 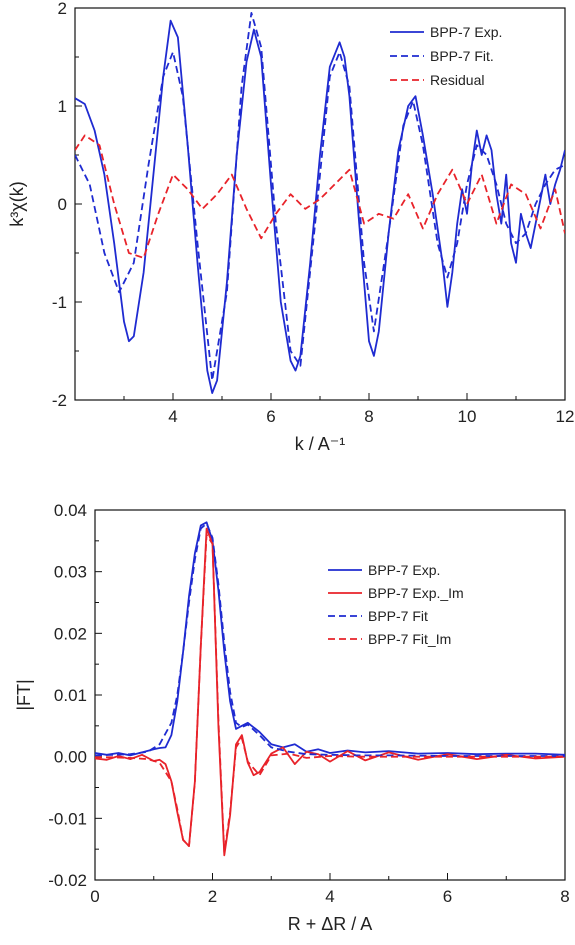 I want to click on x-tick-label: 2, so click(x=212, y=896).